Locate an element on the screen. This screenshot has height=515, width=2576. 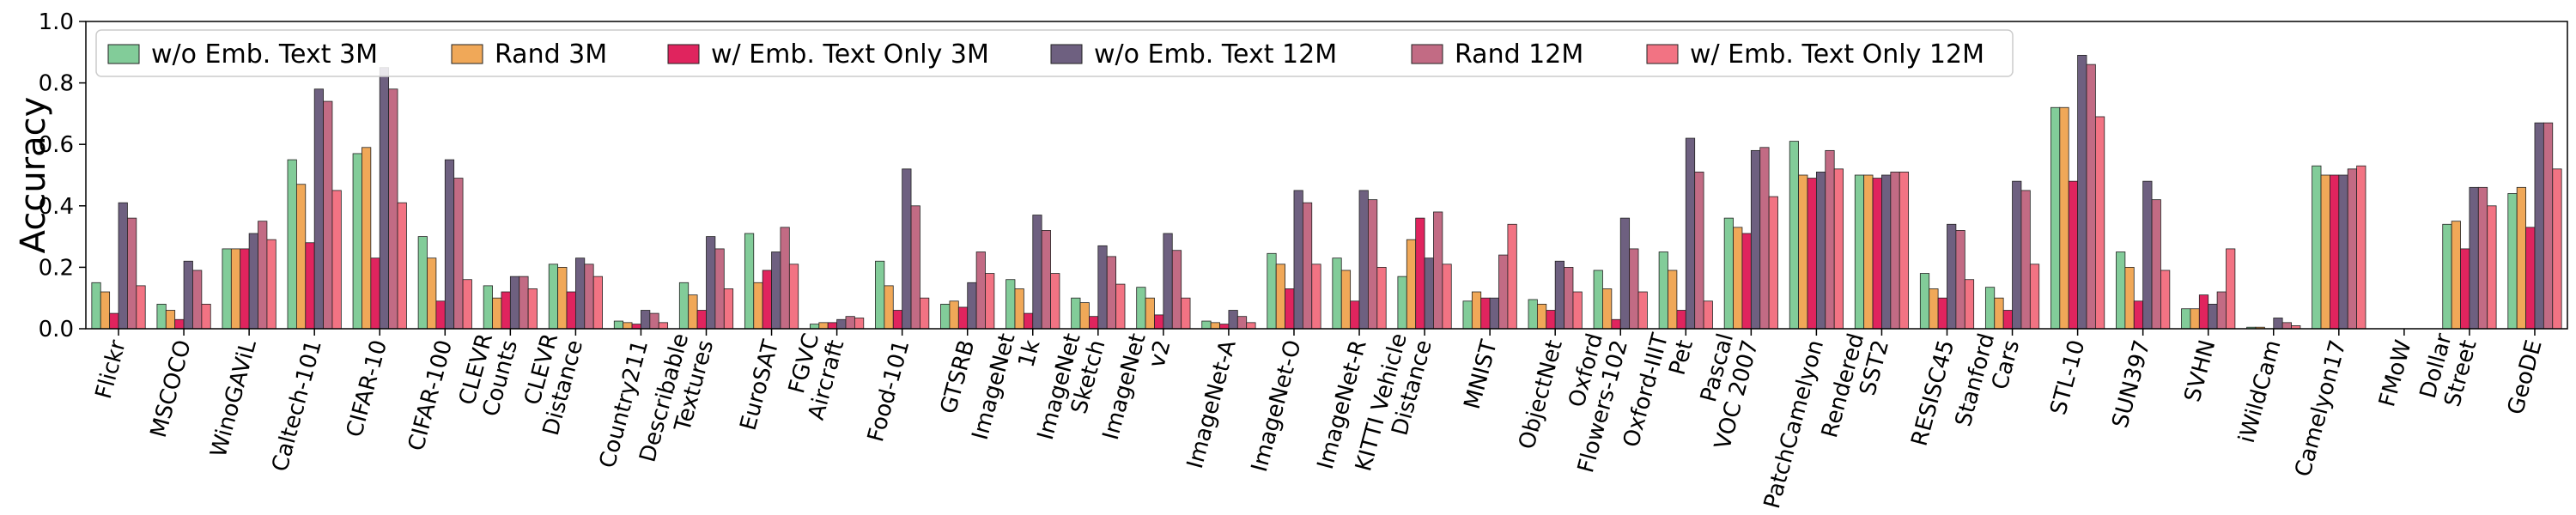
x-tick-label: ImageNetv2 is located at coordinates (1137, 389).